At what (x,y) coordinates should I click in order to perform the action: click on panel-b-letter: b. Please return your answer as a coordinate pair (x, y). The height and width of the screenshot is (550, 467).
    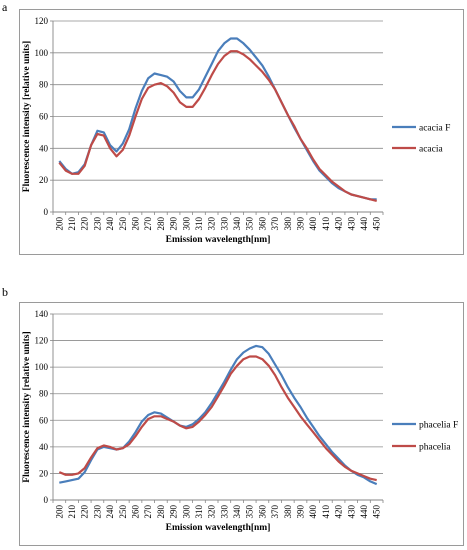
    Looking at the image, I should click on (5, 292).